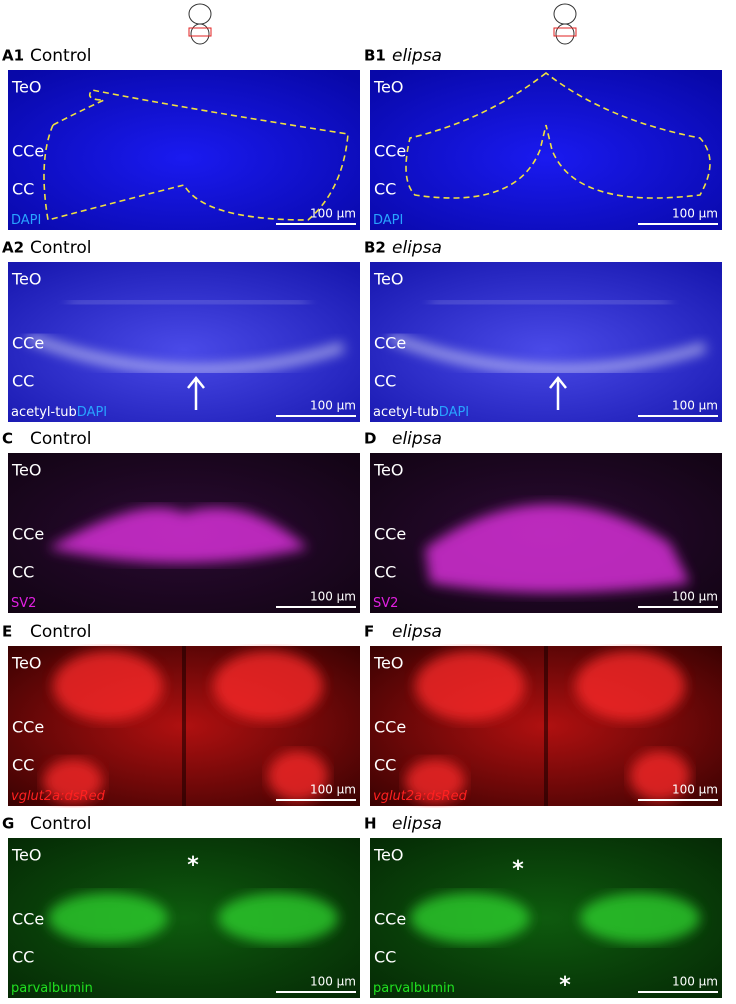 The width and height of the screenshot is (736, 1004). I want to click on panel: A2 Control TeO CCe CC acetyl-tubDAPI 100 µm, so click(181, 330).